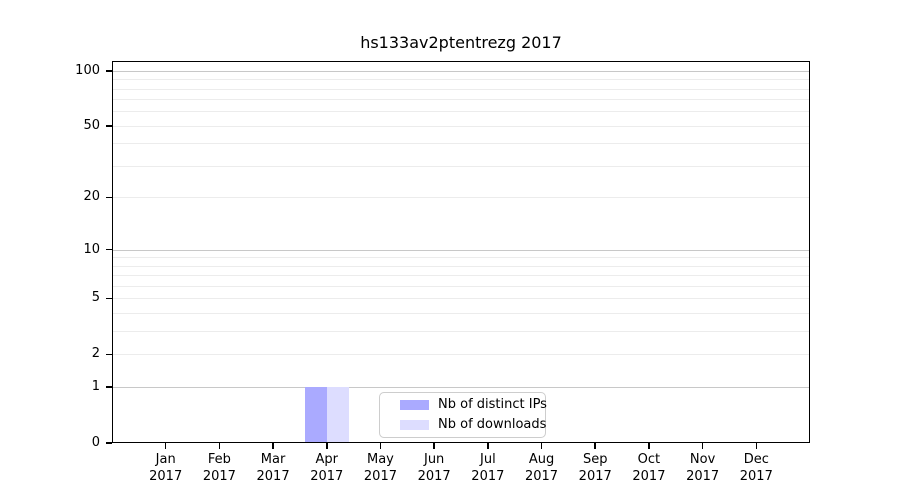 The height and width of the screenshot is (500, 900). I want to click on y-tick-label: 1, so click(95, 387).